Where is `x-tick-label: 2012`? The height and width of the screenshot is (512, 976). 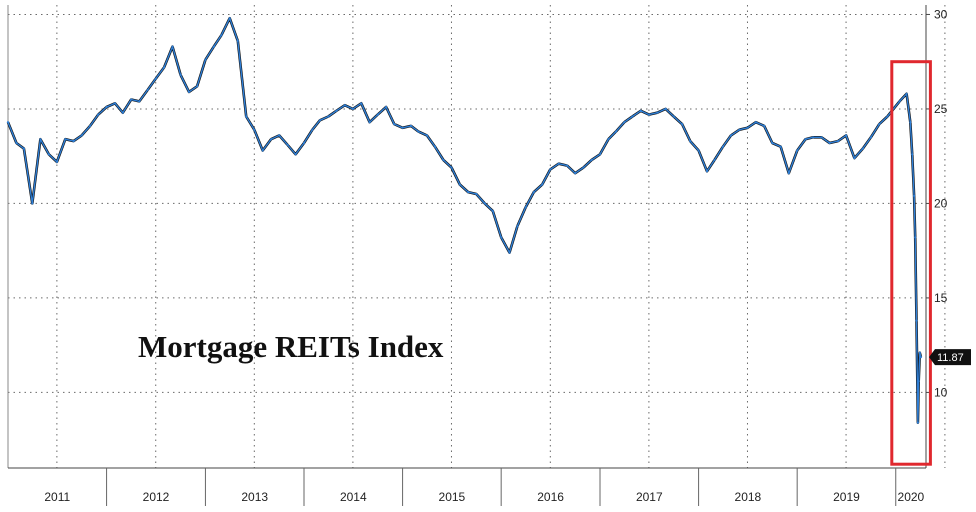 x-tick-label: 2012 is located at coordinates (156, 497).